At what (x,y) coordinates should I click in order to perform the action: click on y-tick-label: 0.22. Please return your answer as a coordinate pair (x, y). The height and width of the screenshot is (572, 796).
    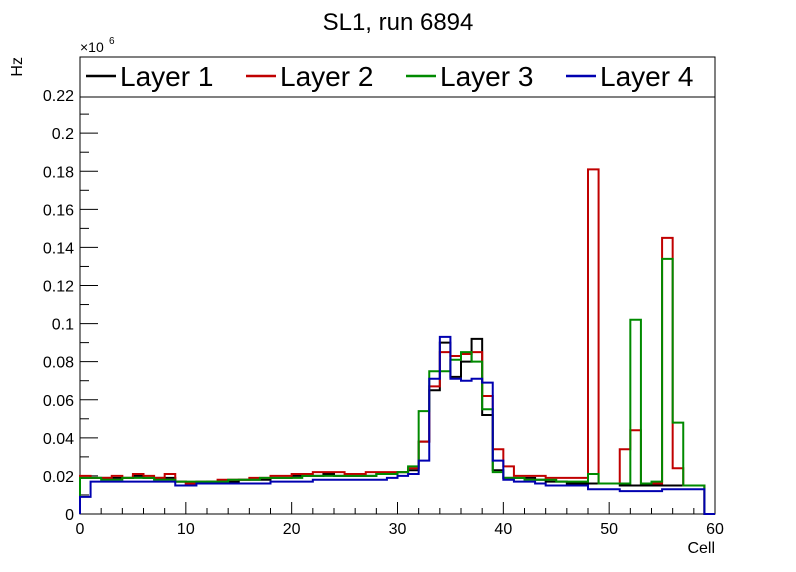
    Looking at the image, I should click on (58, 96).